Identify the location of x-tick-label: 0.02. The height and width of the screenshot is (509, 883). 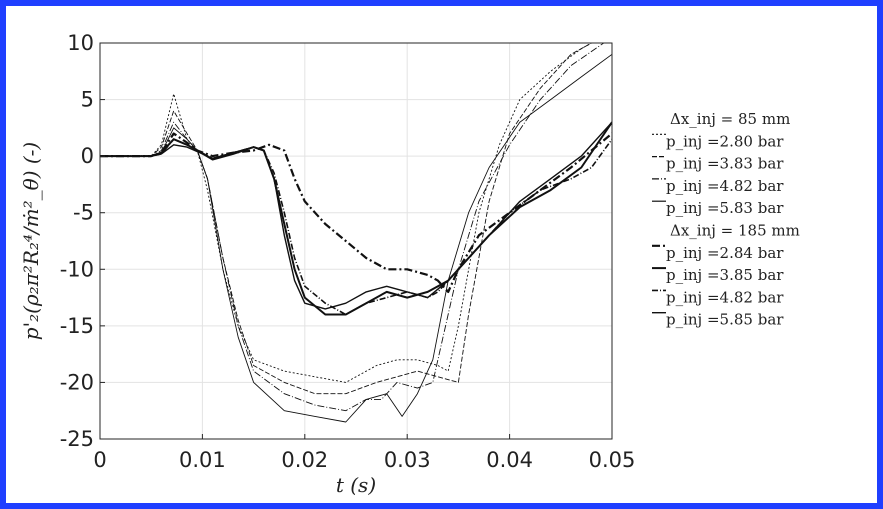
(304, 460).